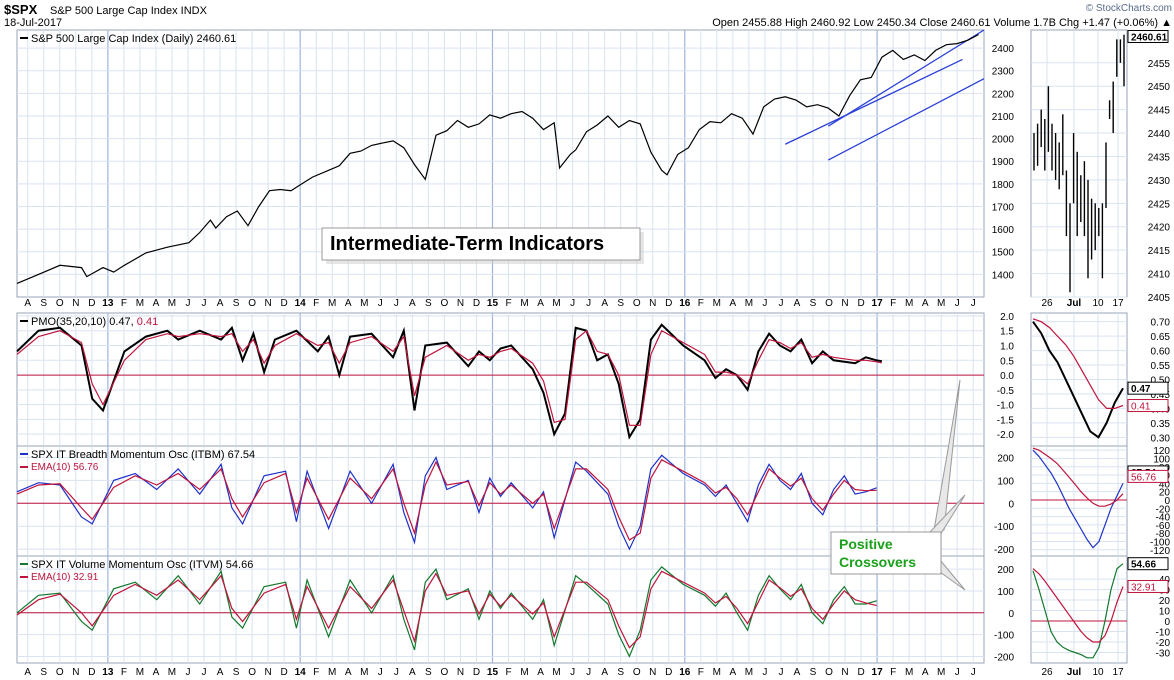 The width and height of the screenshot is (1174, 680). Describe the element at coordinates (898, 485) in the screenshot. I see `crossover-callout: Positive Crossovers` at that location.